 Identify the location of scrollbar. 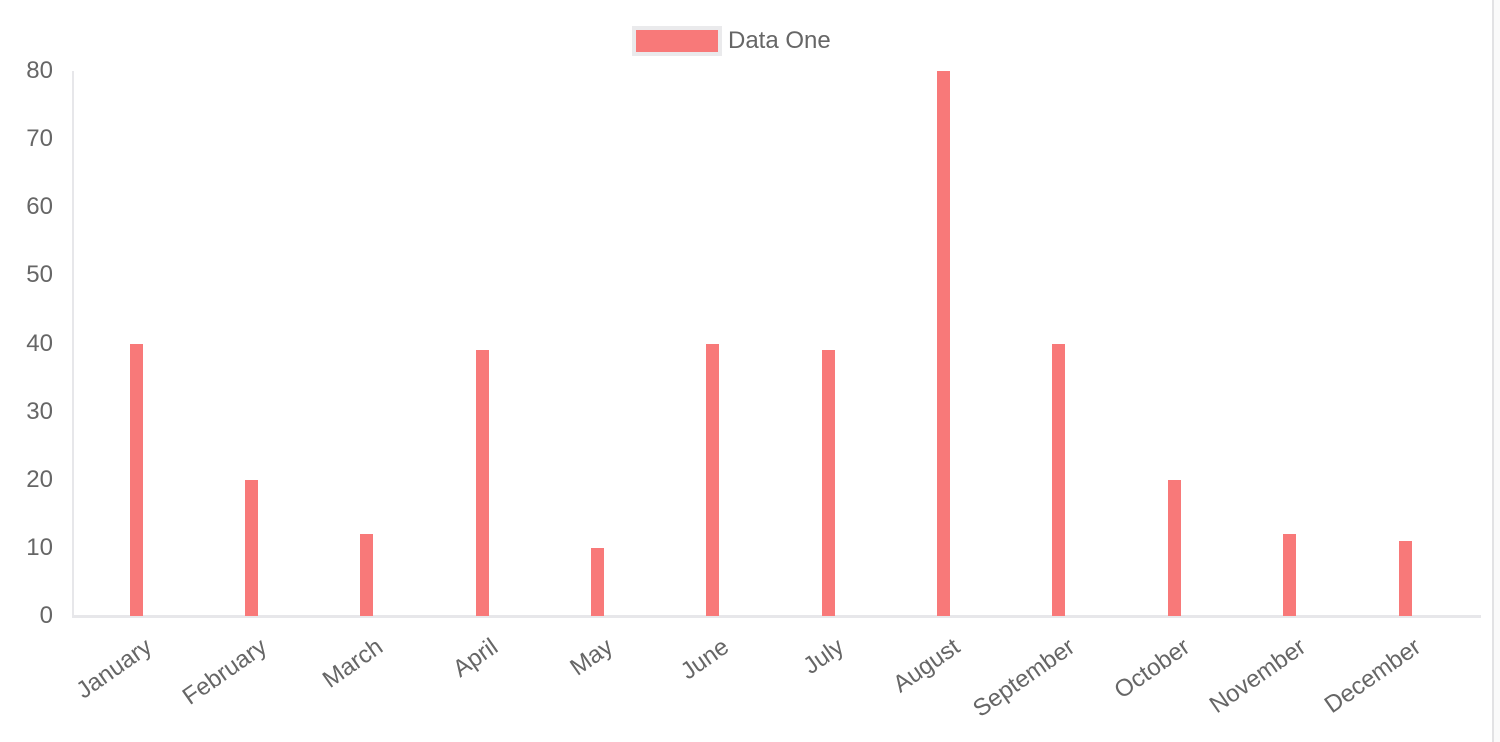
(1496, 371).